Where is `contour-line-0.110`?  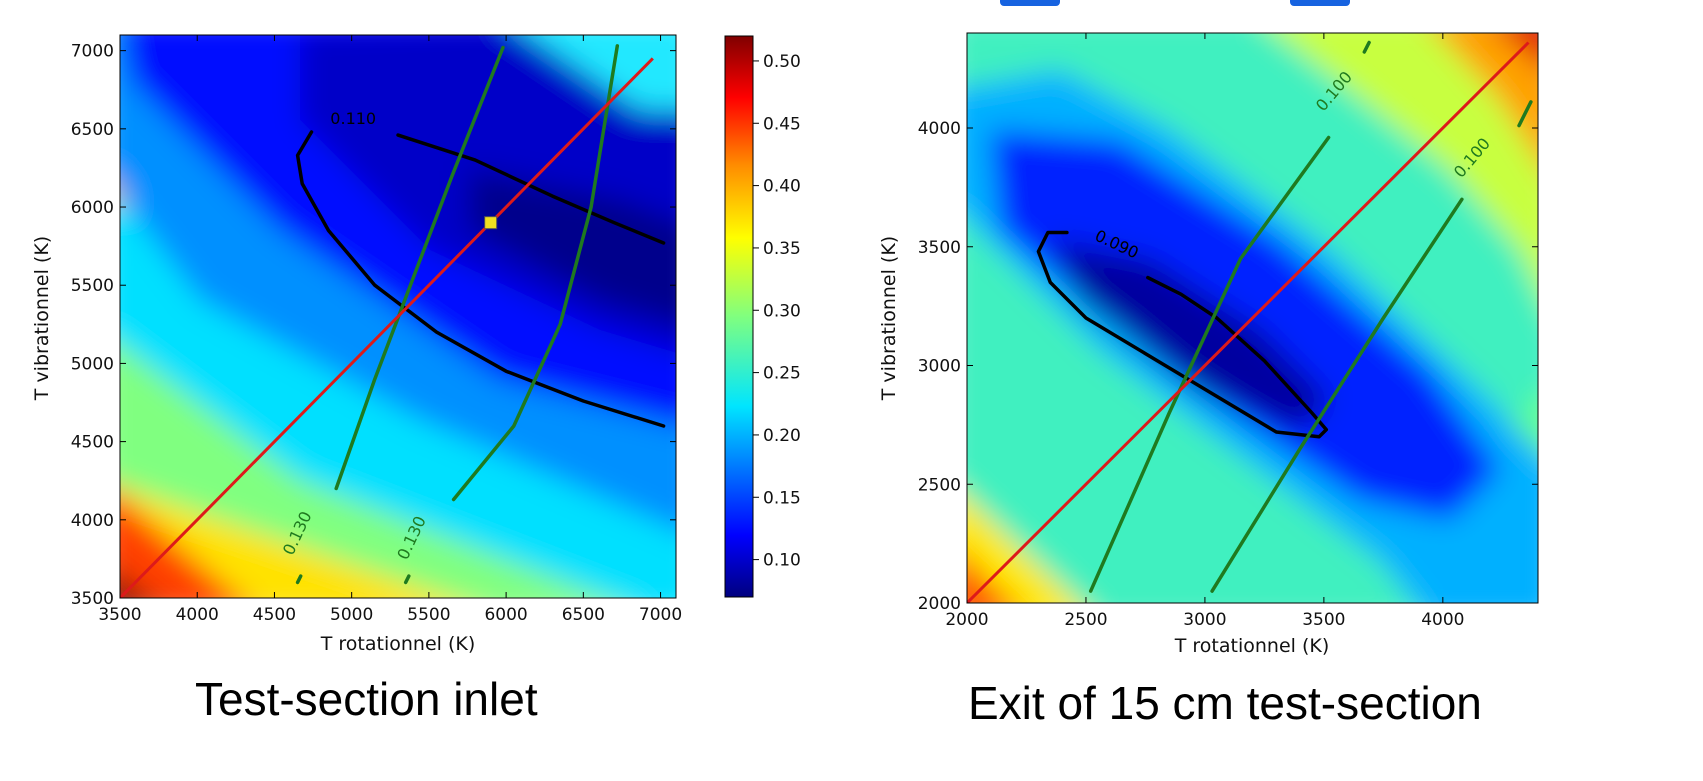
contour-line-0.110 is located at coordinates (480, 279).